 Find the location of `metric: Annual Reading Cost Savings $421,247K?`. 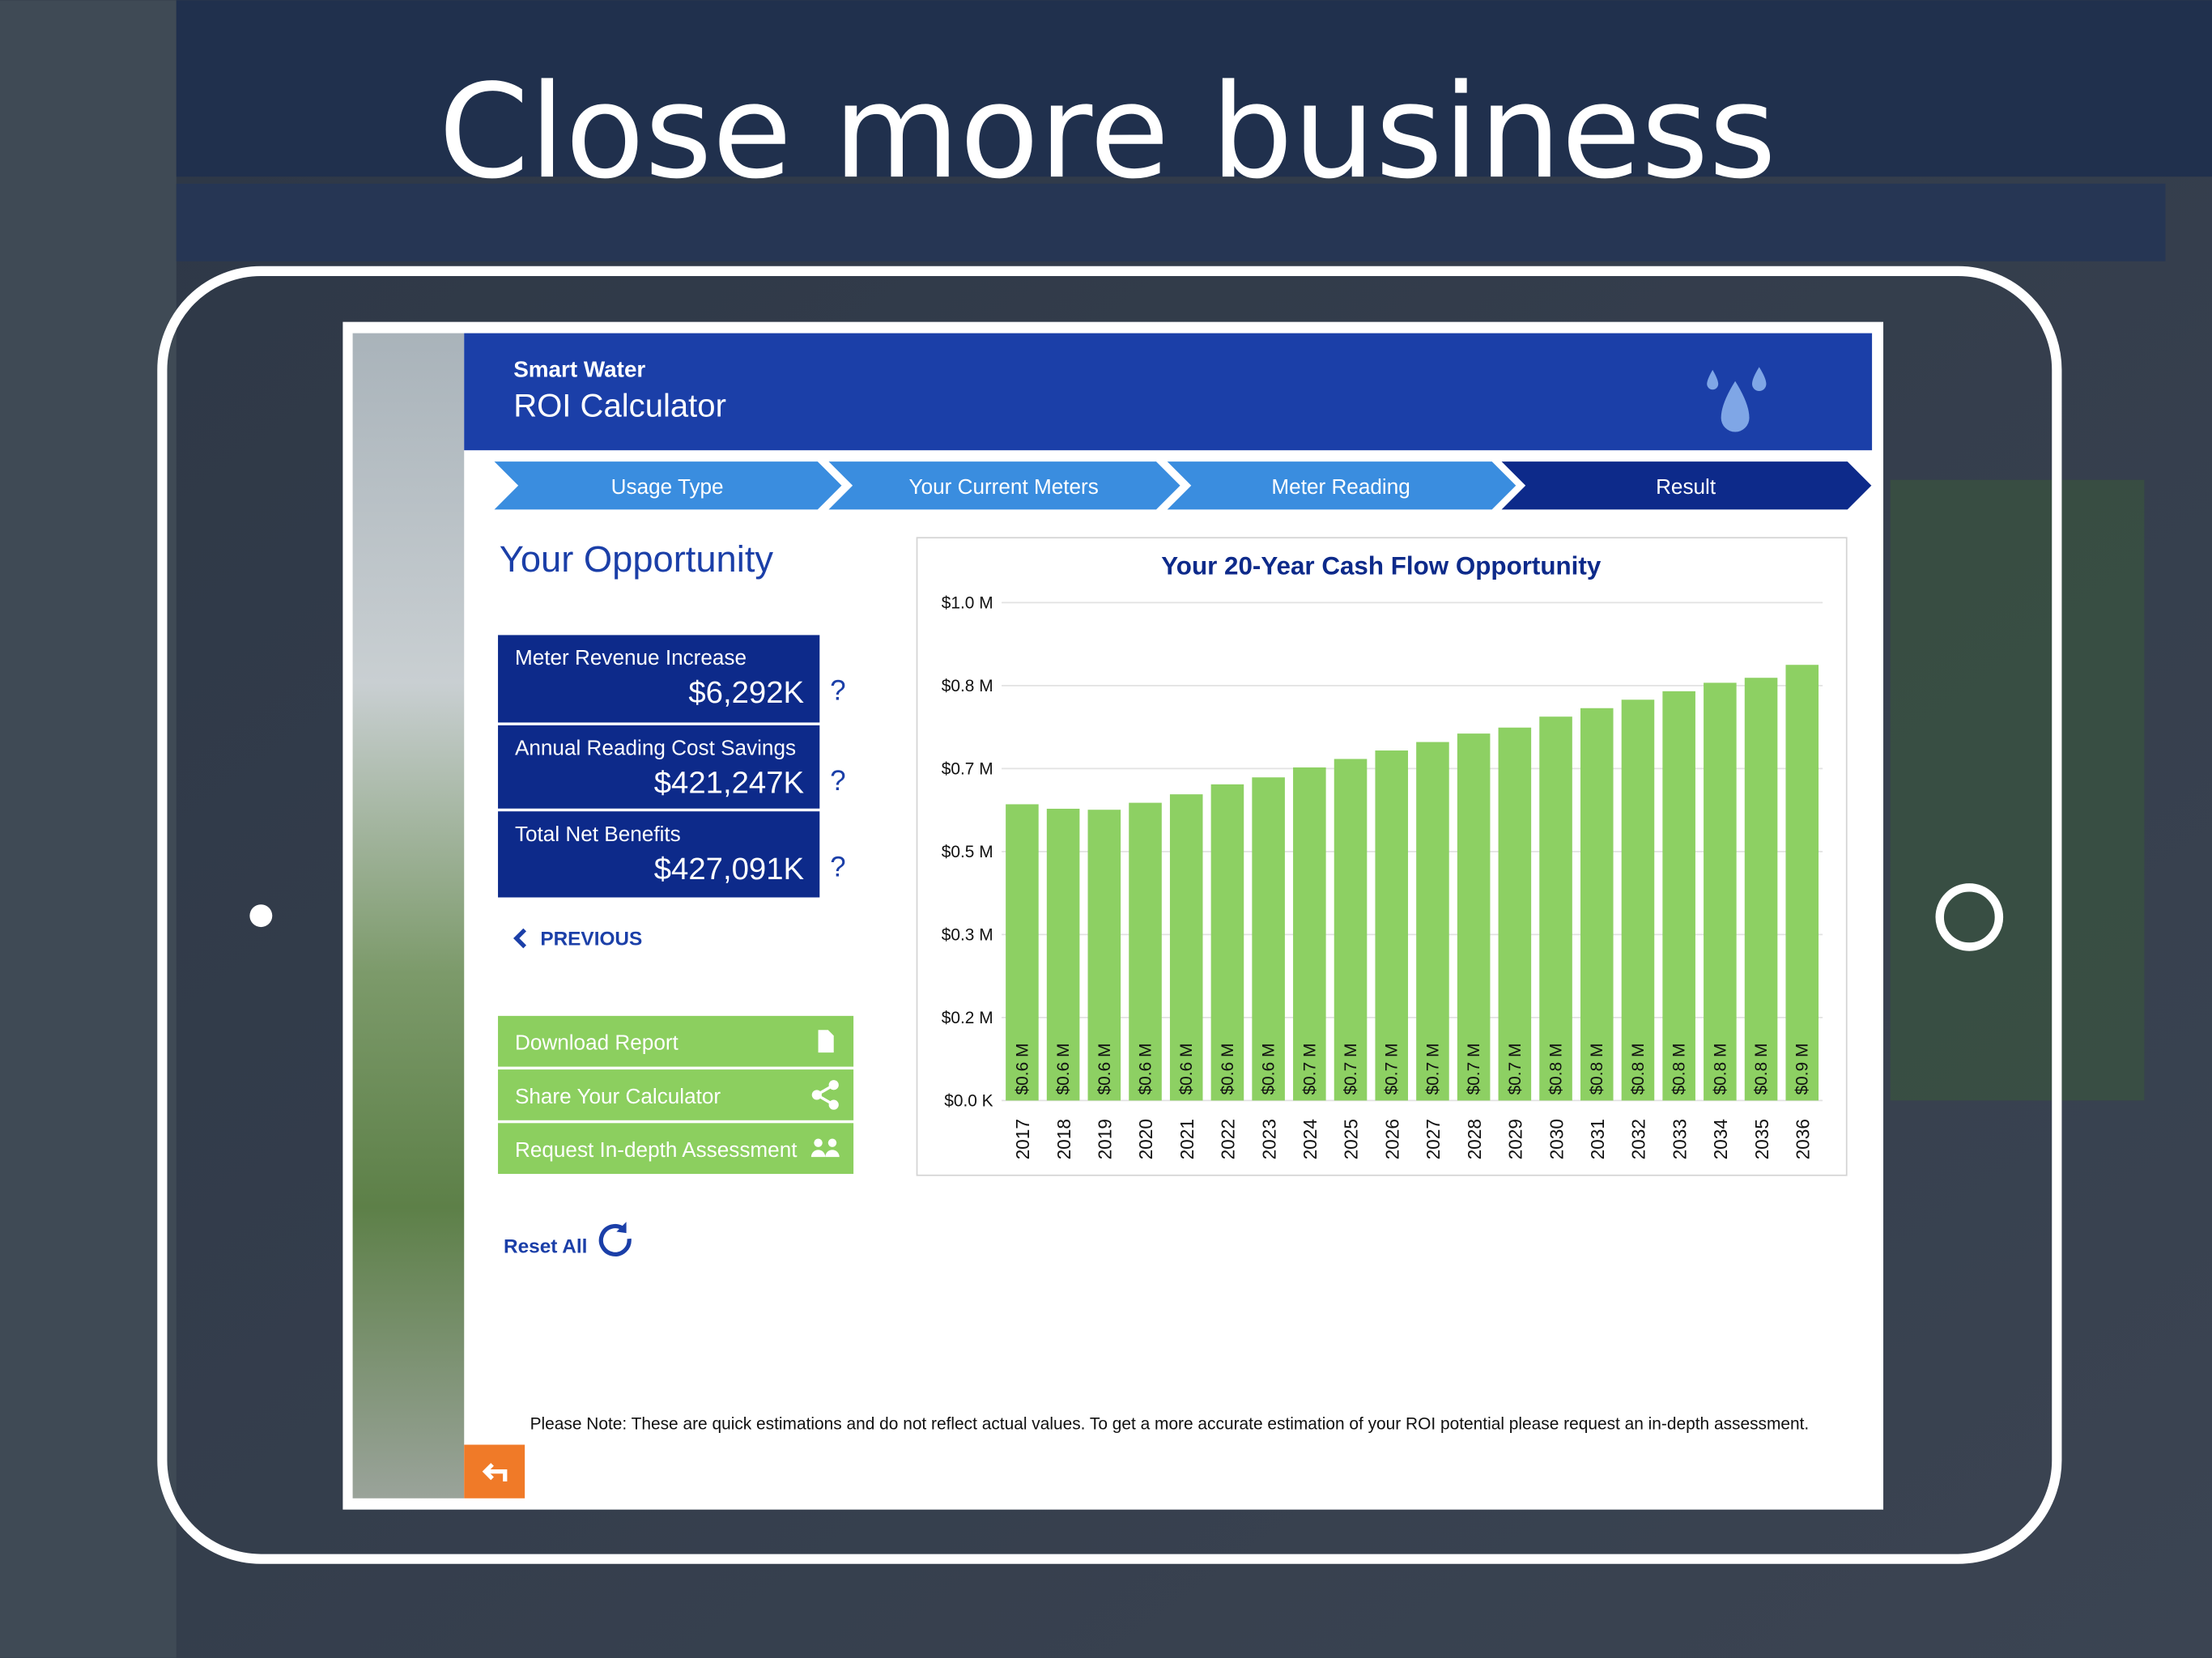

metric: Annual Reading Cost Savings $421,247K? is located at coordinates (672, 767).